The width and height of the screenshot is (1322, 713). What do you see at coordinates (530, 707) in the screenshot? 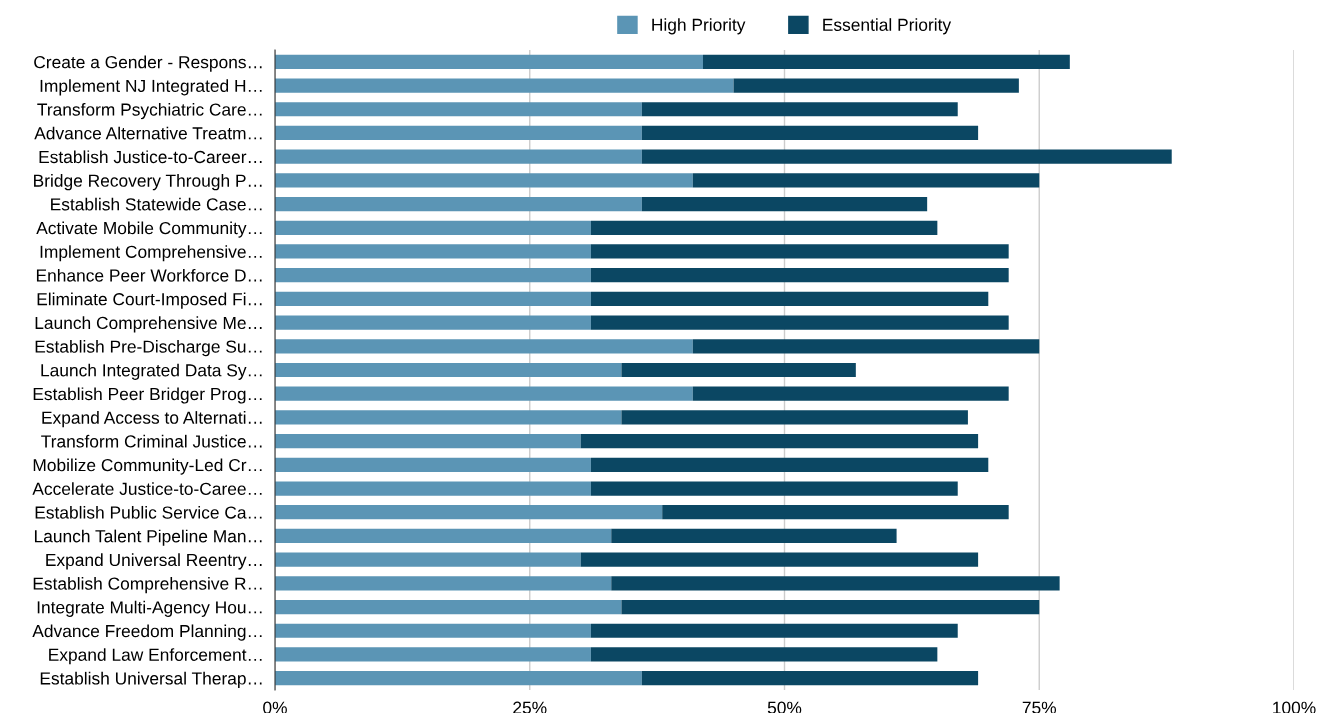
I see `x-tick-label: 25%` at bounding box center [530, 707].